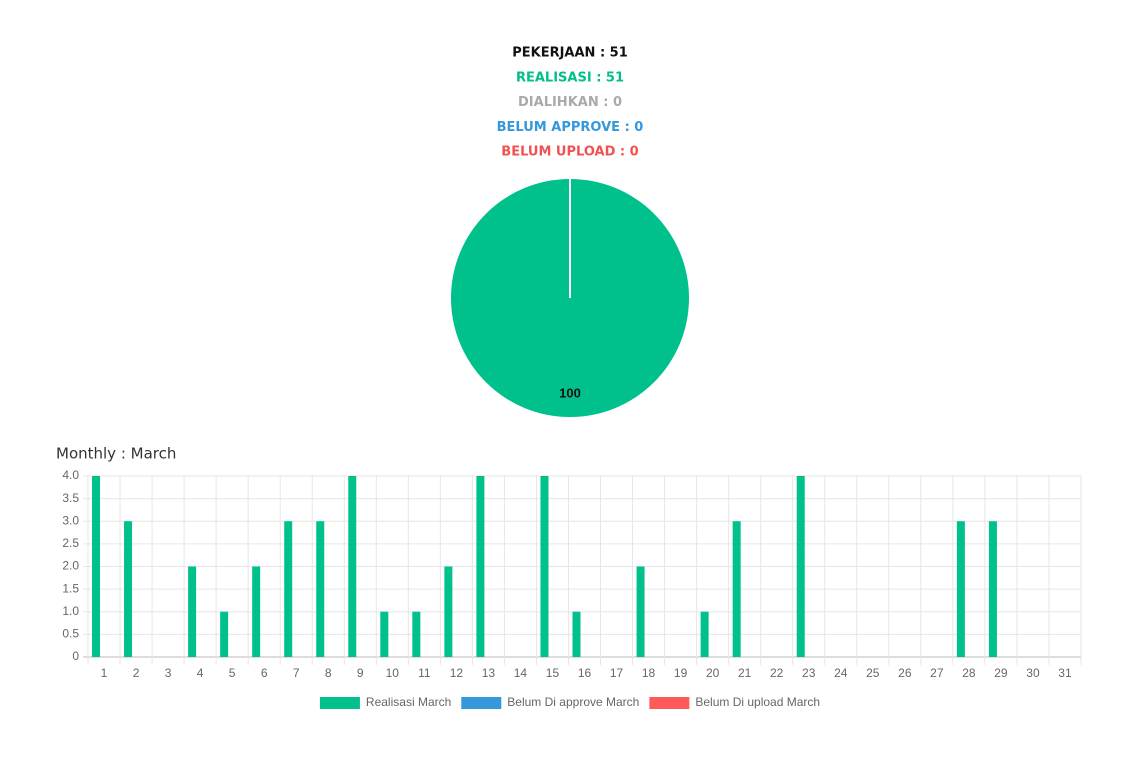  I want to click on y-tick-label: 0, so click(75, 656).